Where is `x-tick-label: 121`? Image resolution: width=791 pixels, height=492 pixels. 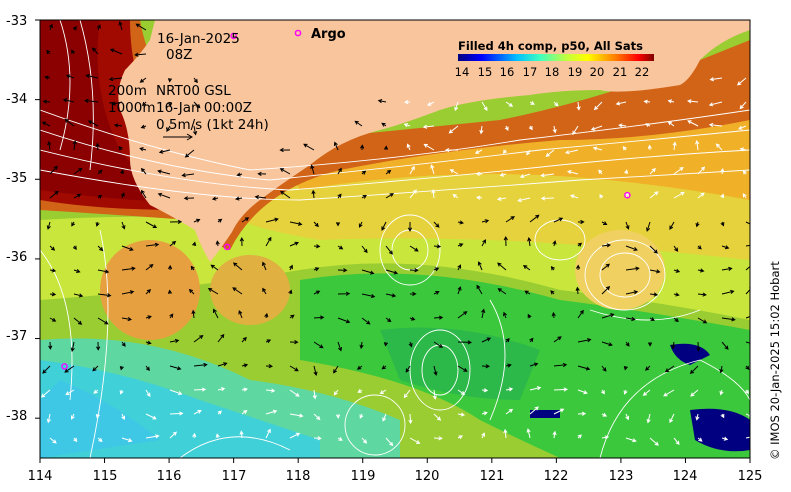 x-tick-label: 121 is located at coordinates (492, 476).